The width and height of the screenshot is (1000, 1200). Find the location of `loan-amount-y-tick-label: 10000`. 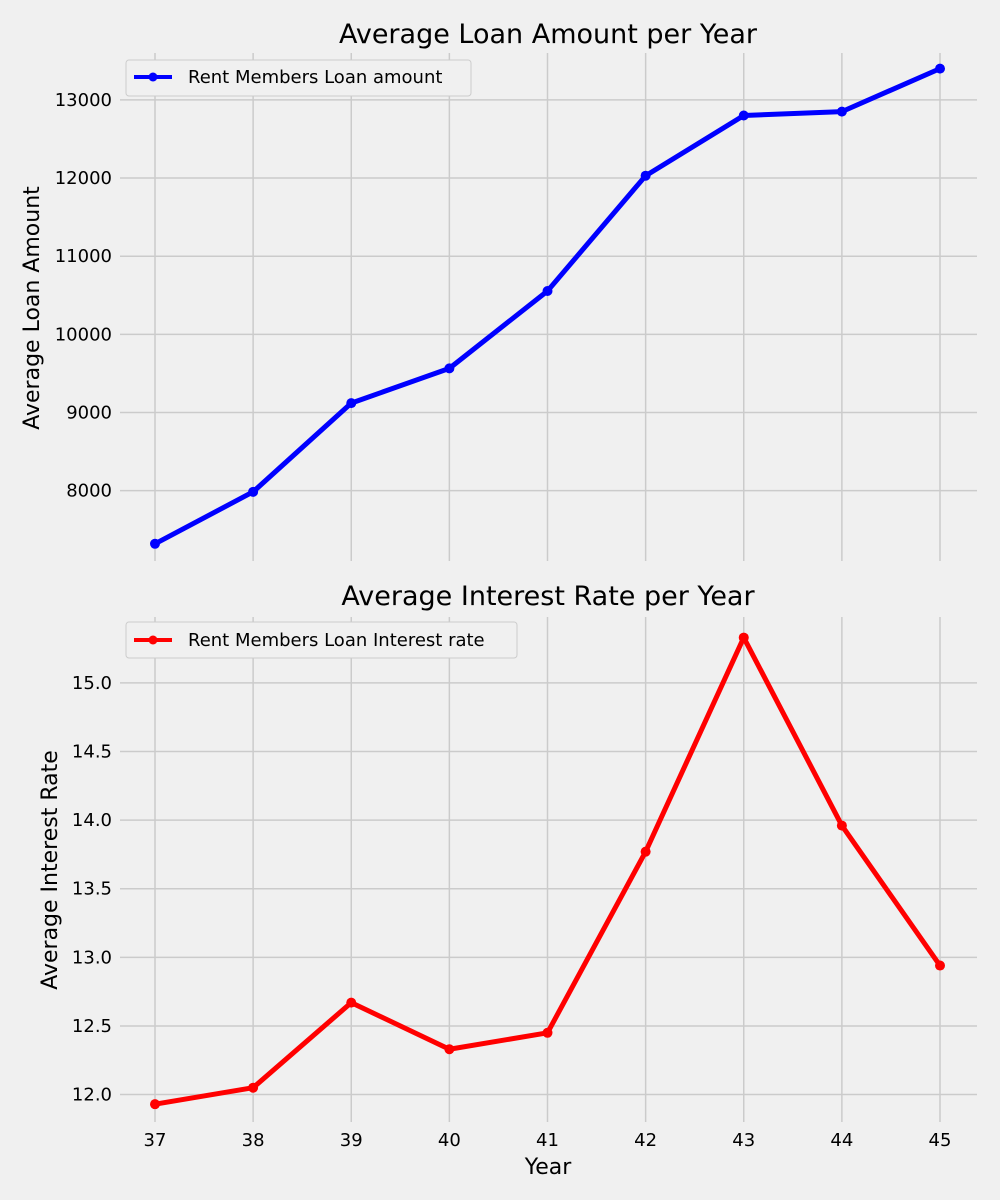

loan-amount-y-tick-label: 10000 is located at coordinates (83, 334).